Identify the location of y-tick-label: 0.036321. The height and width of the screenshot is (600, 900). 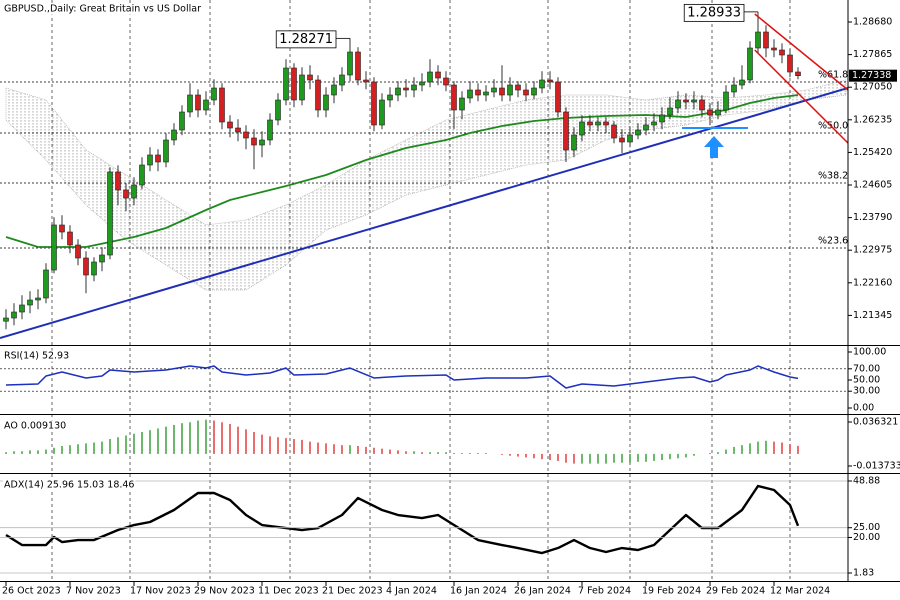
(875, 422).